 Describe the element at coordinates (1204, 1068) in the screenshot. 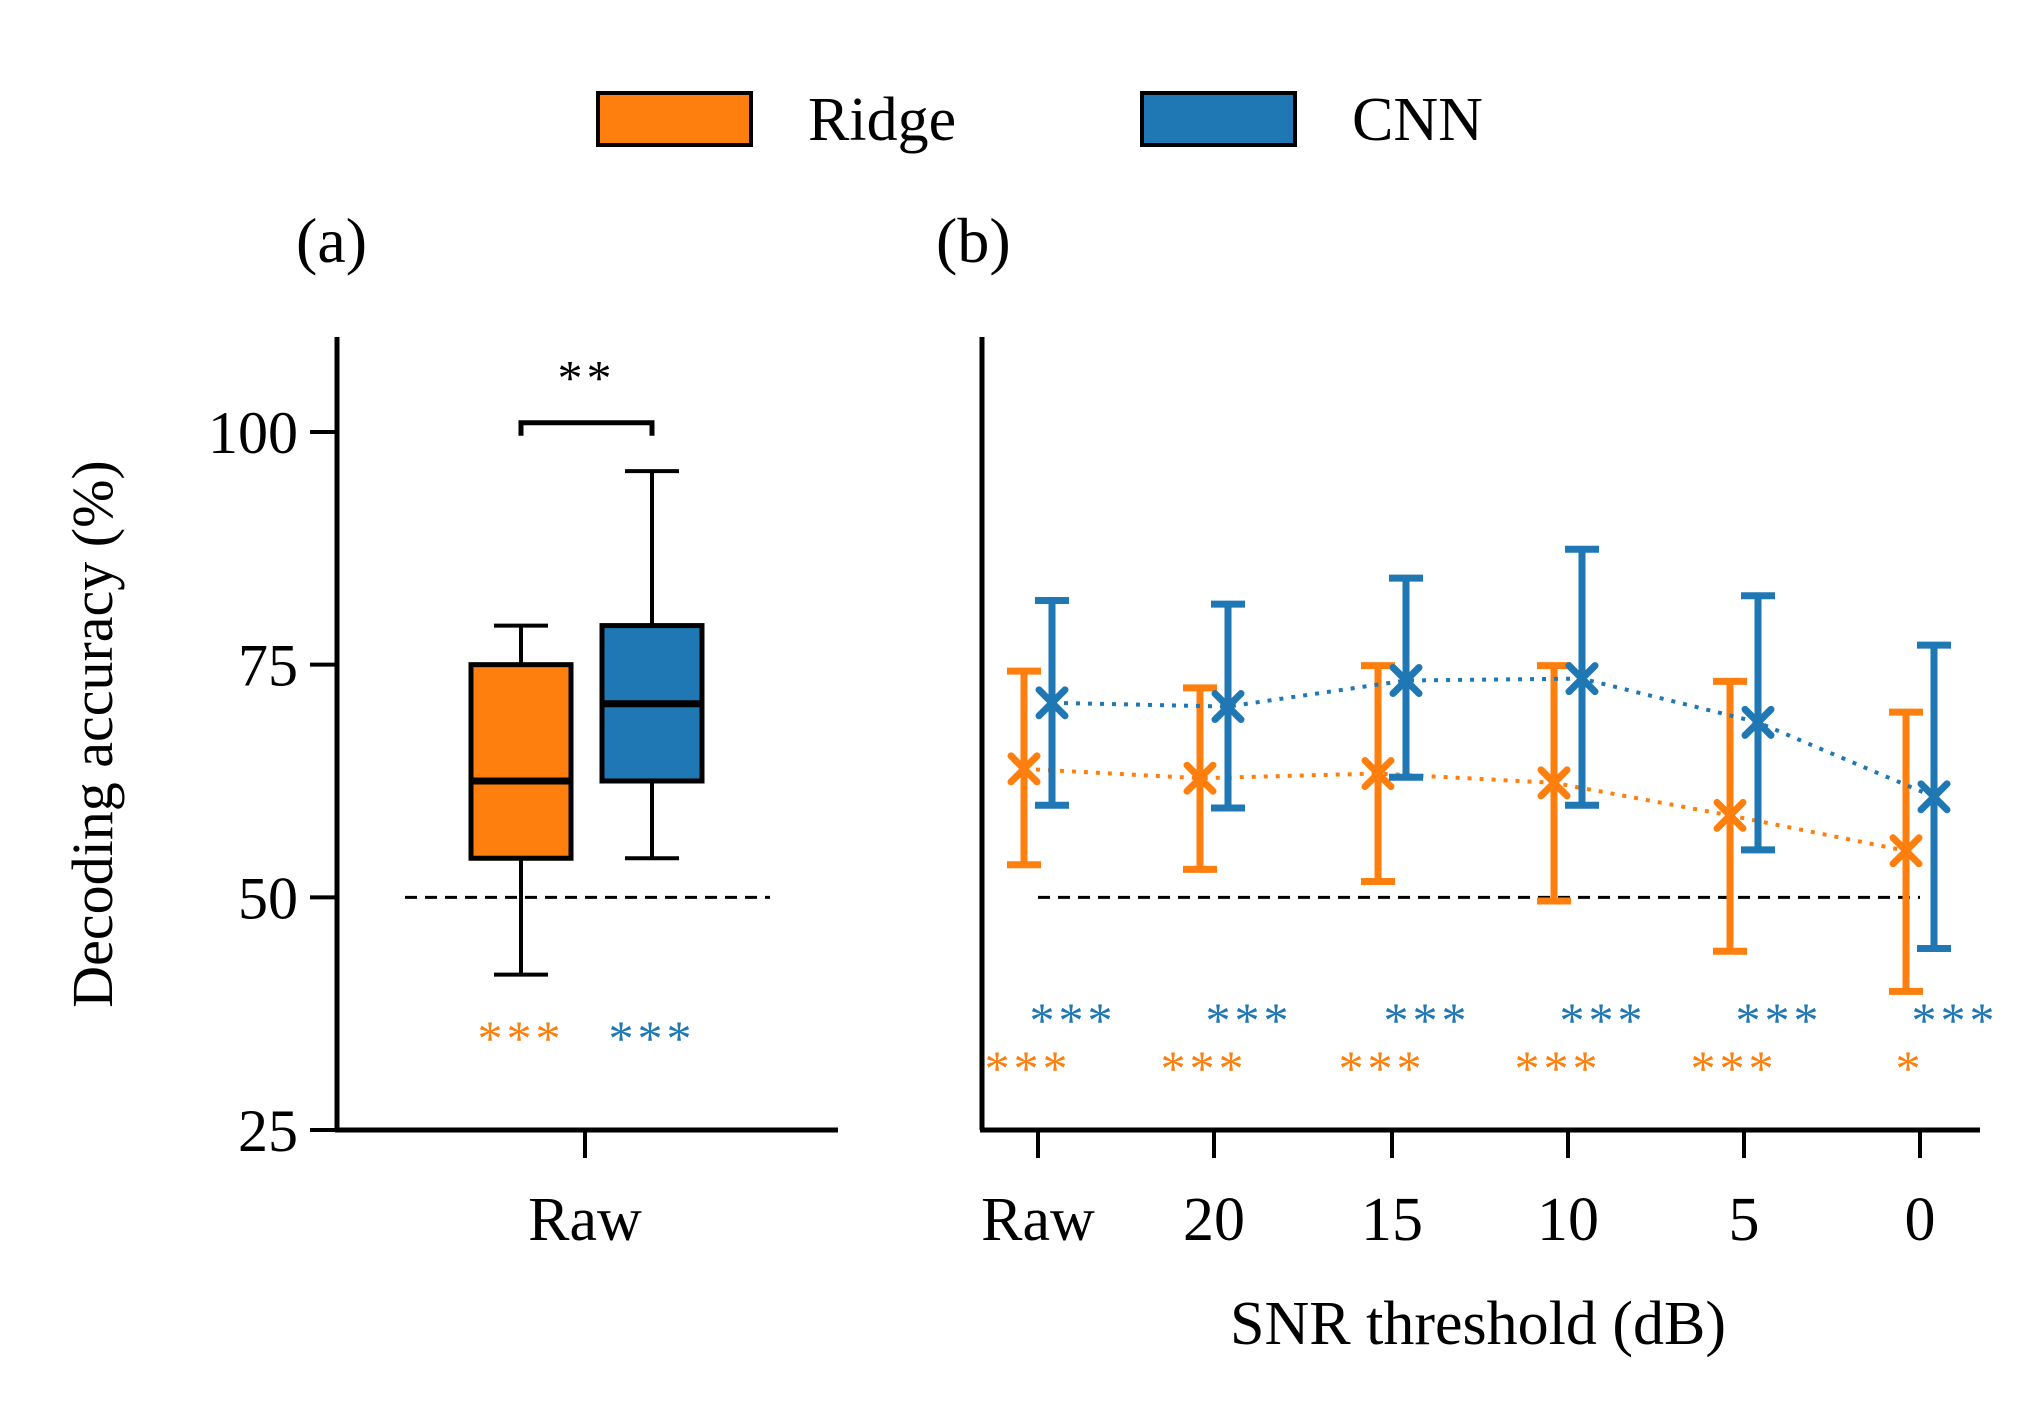

I see `ridge-significance-20: ***` at that location.